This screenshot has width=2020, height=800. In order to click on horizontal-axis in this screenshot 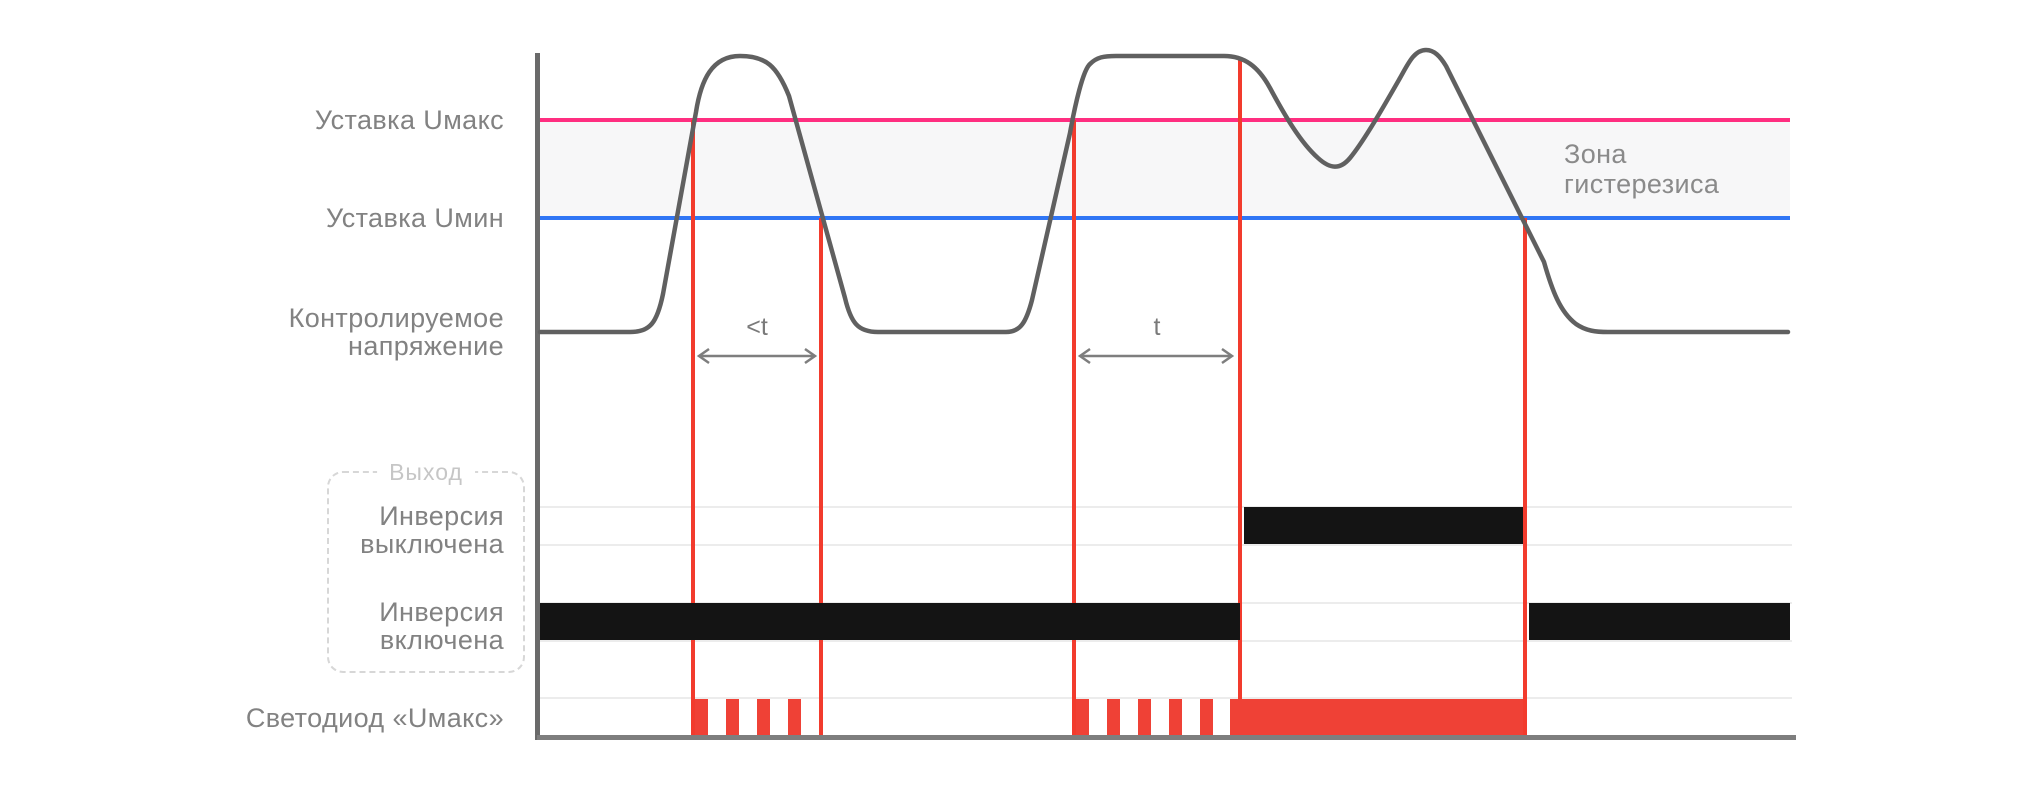, I will do `click(1166, 737)`.